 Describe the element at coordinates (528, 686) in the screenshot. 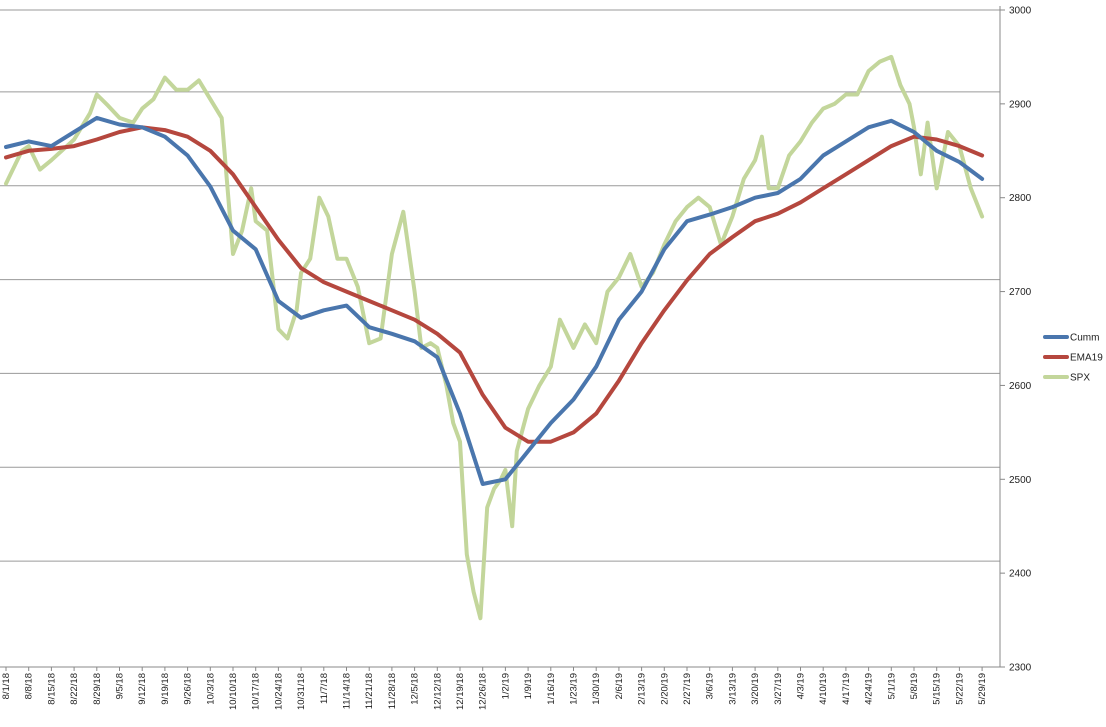

I see `x-tick-label: 1/9/19` at that location.